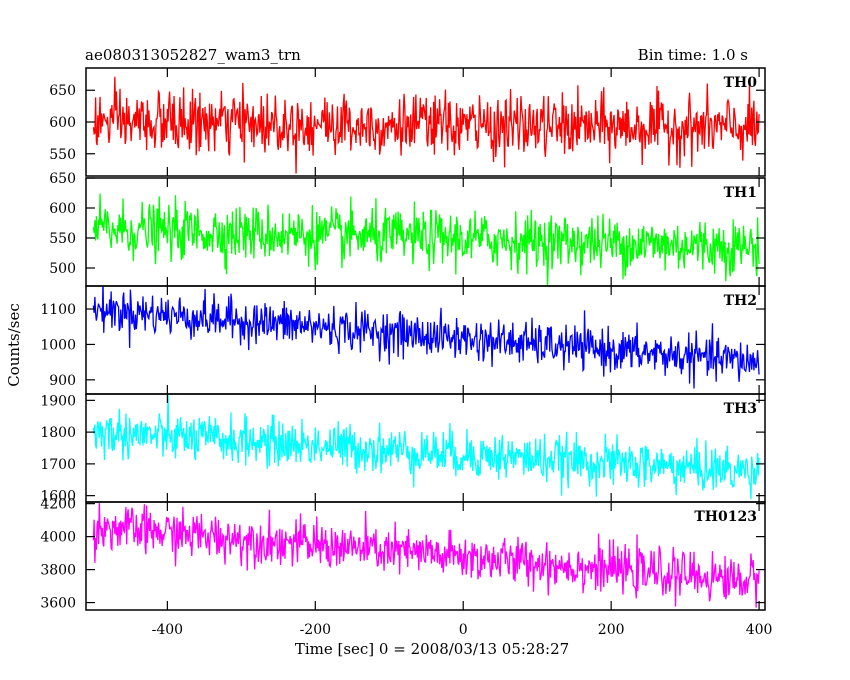  I want to click on series-line-th2, so click(426, 337).